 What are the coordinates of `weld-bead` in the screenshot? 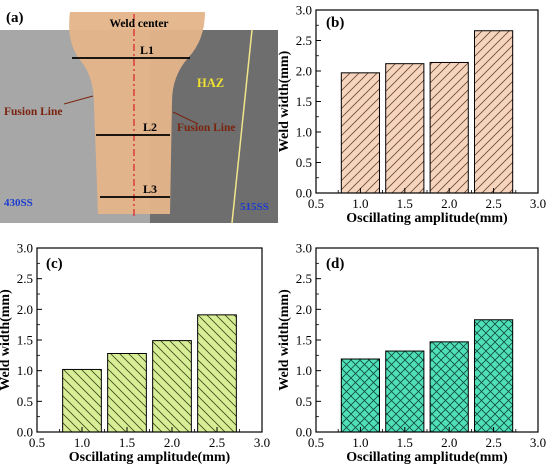 It's located at (137, 113).